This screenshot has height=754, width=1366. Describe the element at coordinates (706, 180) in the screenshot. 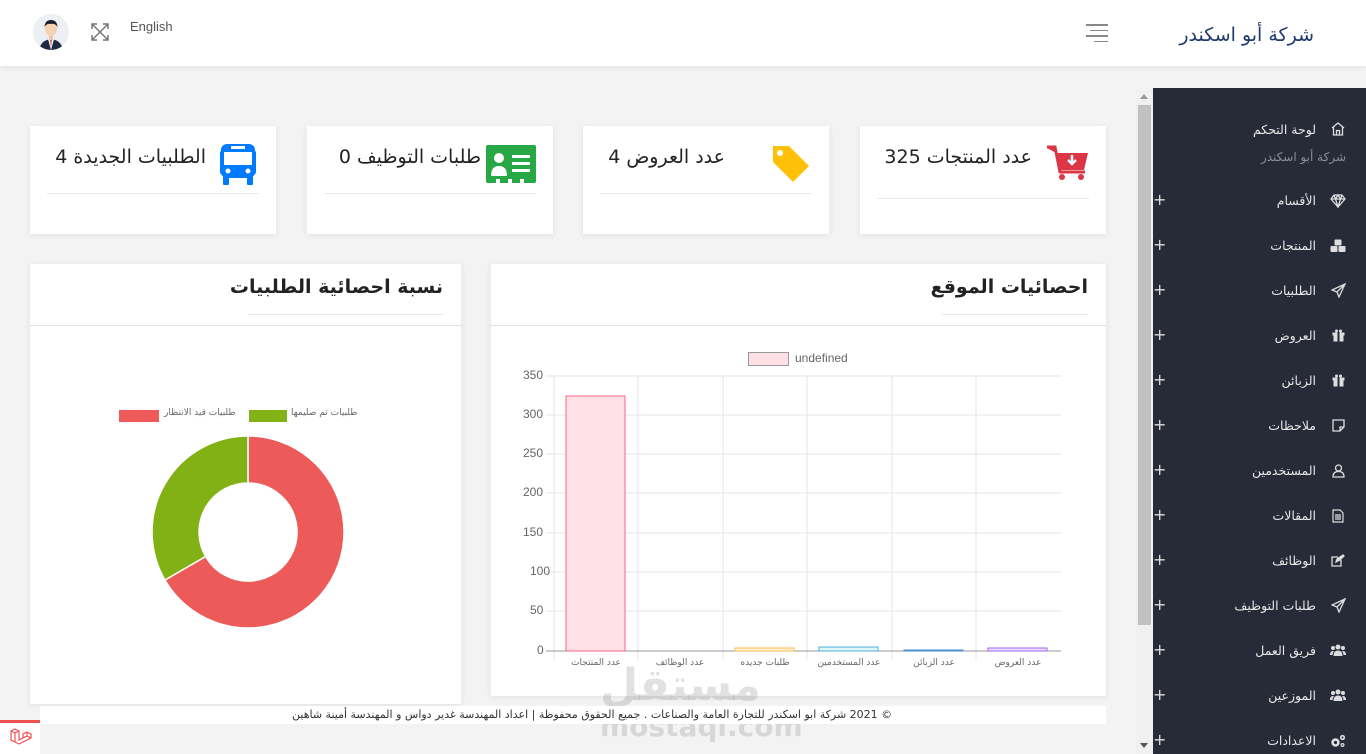

I see `stat-card-offers: عدد العروض 4` at that location.